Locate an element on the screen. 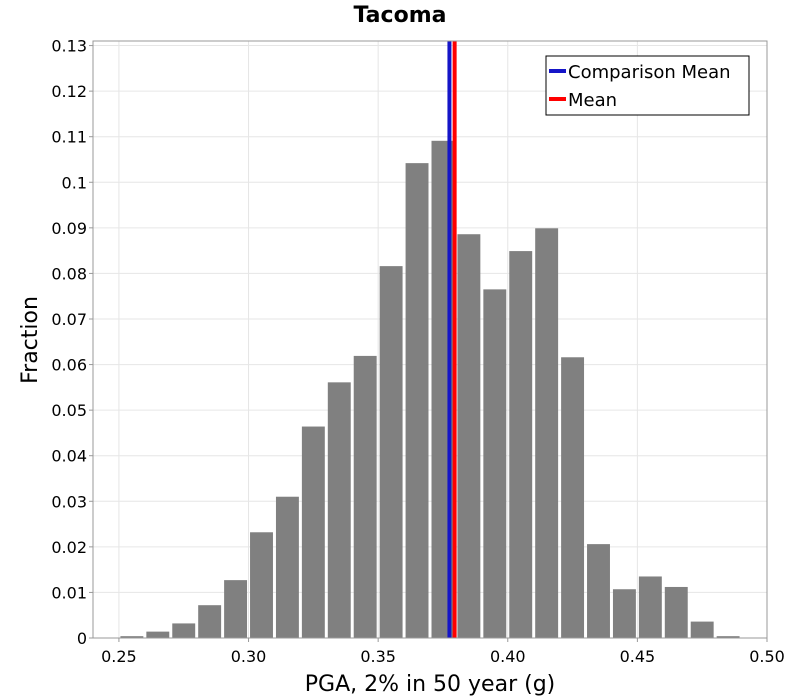 The width and height of the screenshot is (800, 700). legend-box is located at coordinates (647, 85).